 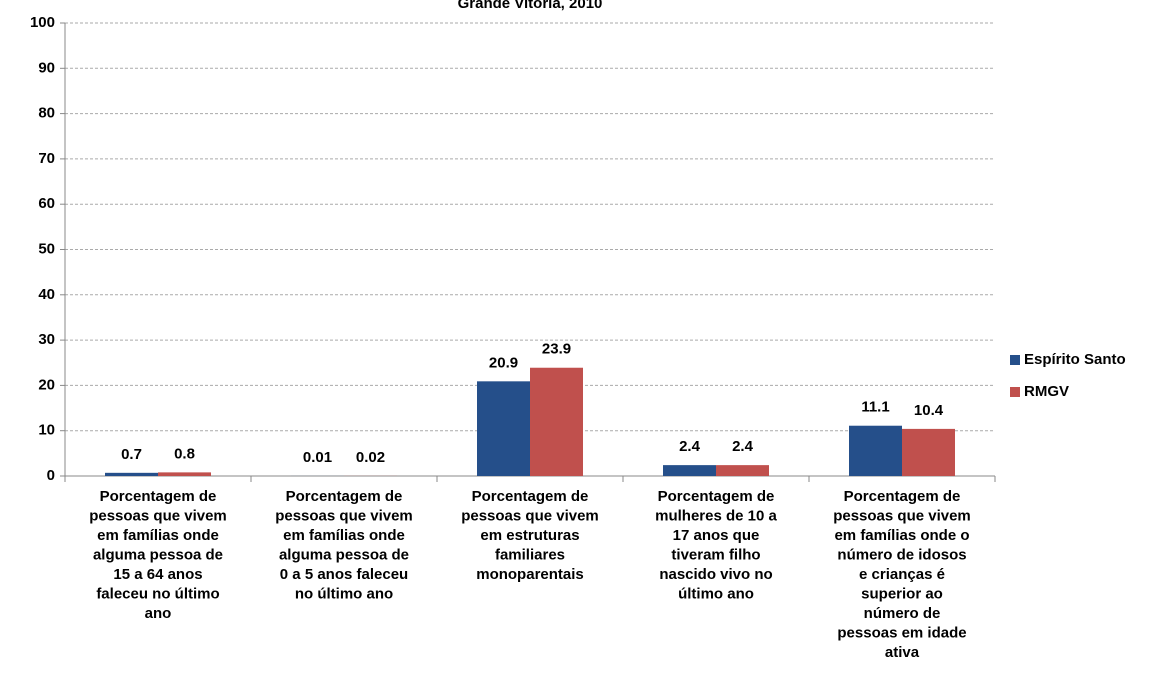 I want to click on legend-label: Espírito Santo, so click(x=1075, y=359).